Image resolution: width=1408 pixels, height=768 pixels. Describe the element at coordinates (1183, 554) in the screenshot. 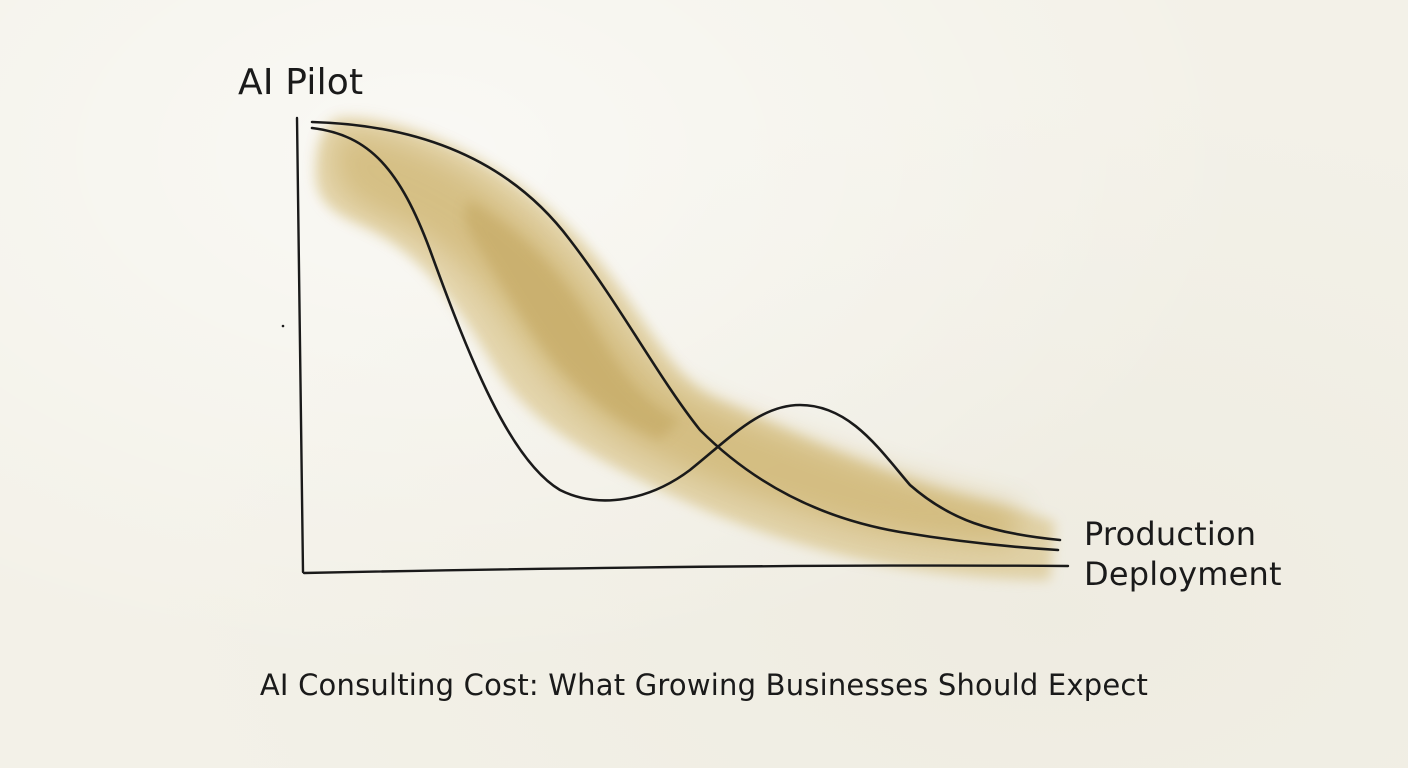

I see `x-axis-end-label: Production Deployment` at that location.